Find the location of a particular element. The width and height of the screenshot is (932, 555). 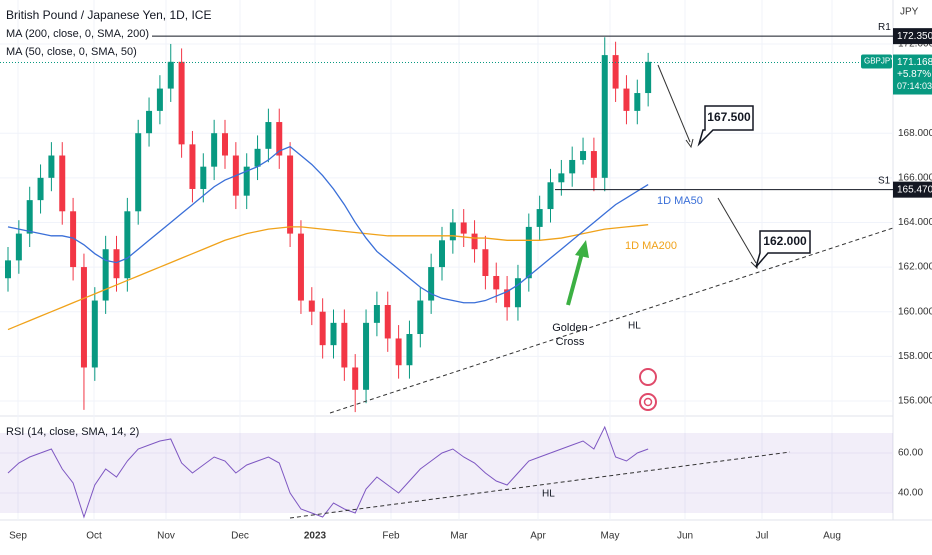

annotation: HL is located at coordinates (634, 326).